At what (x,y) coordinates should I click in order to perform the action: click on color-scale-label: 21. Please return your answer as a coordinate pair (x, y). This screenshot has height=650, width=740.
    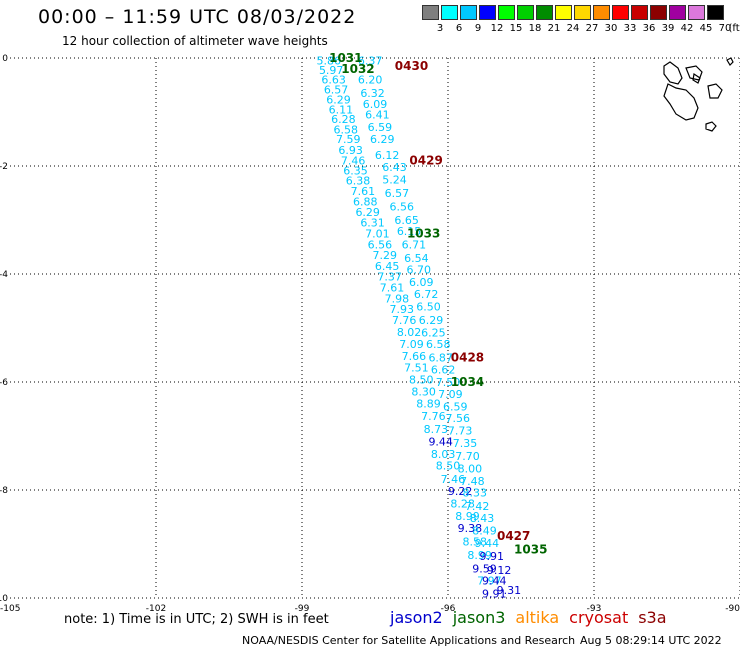
    Looking at the image, I should click on (554, 28).